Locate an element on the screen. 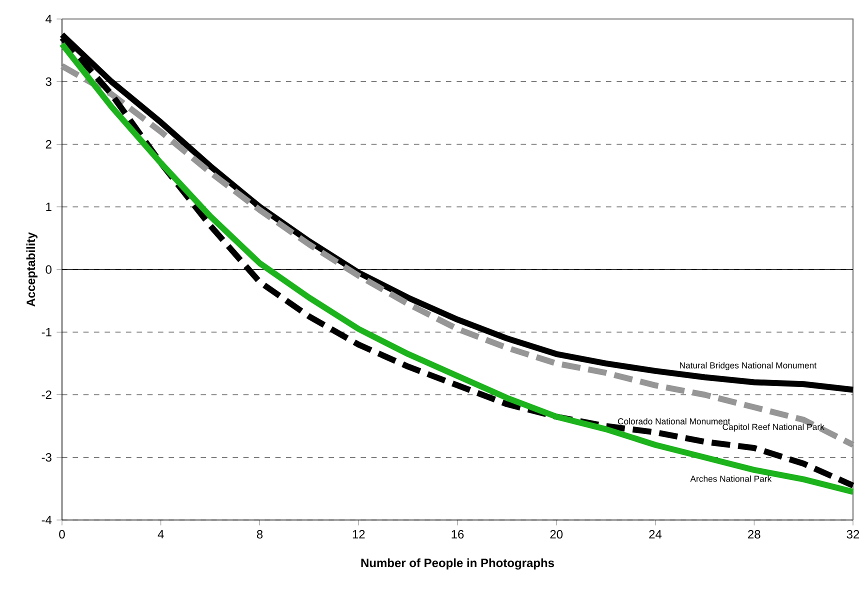 The width and height of the screenshot is (866, 593). series-label: Arches National Park is located at coordinates (731, 478).